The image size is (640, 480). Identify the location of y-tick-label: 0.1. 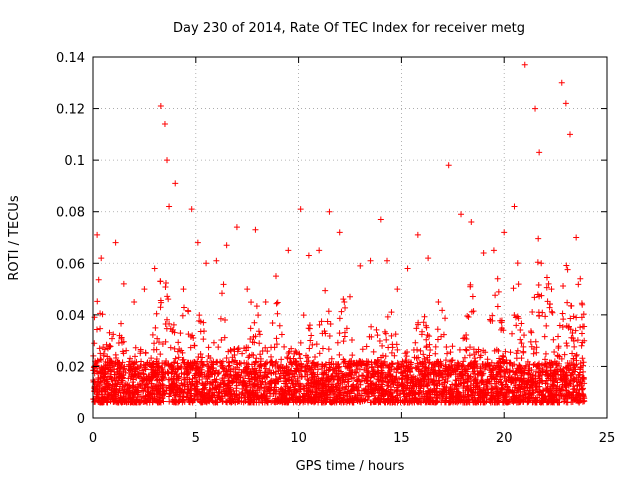
(74, 161).